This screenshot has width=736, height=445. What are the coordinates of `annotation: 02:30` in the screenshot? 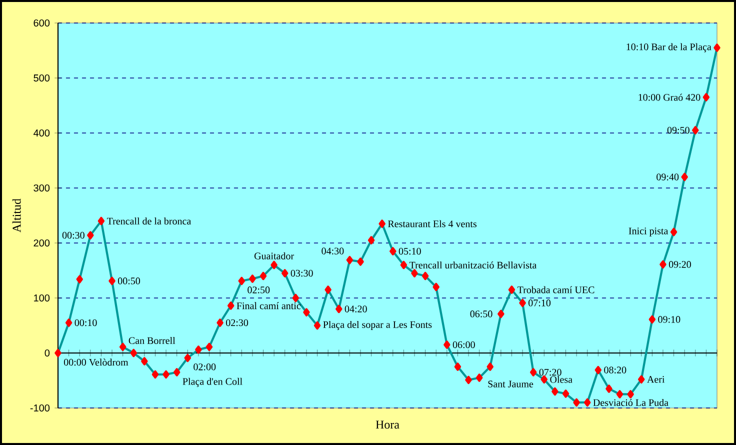 It's located at (237, 322).